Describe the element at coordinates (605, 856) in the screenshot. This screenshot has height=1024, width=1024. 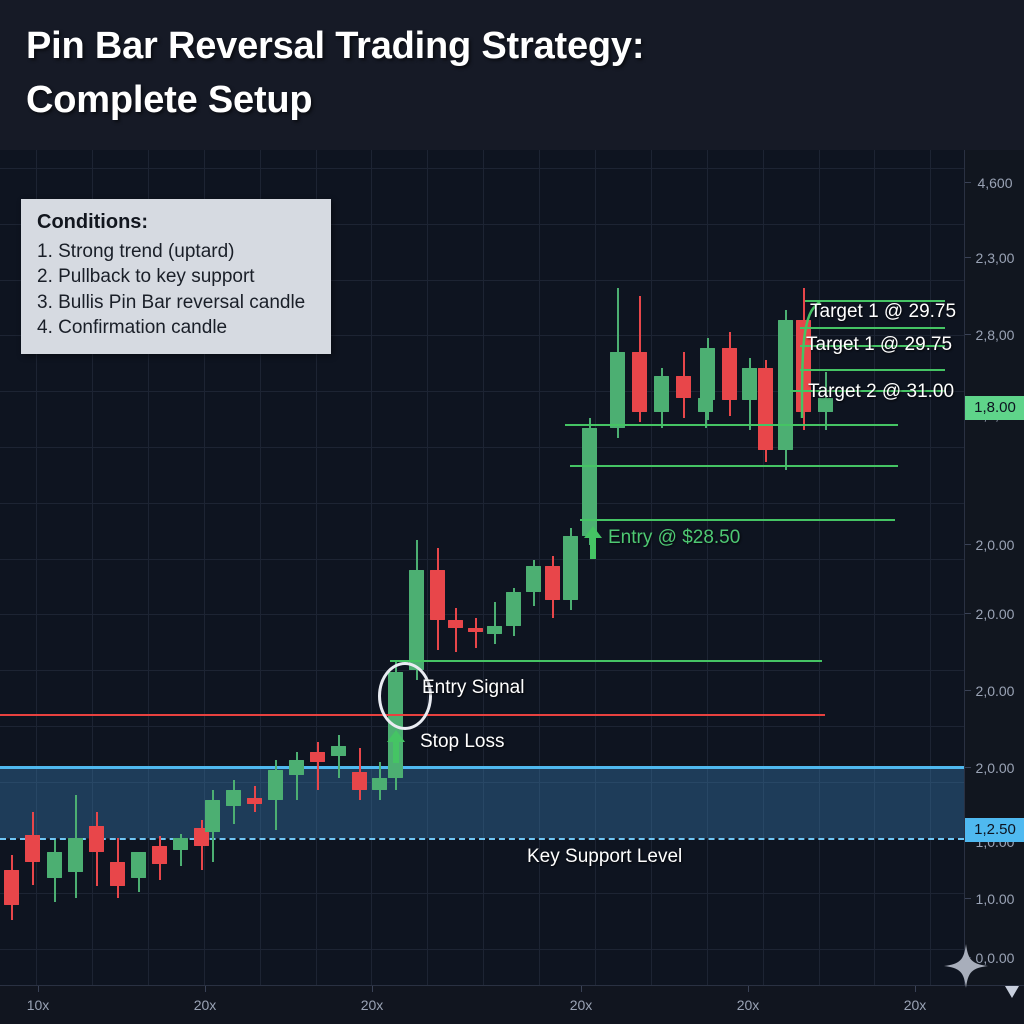
I see `key-support-label: Key Support Level` at that location.